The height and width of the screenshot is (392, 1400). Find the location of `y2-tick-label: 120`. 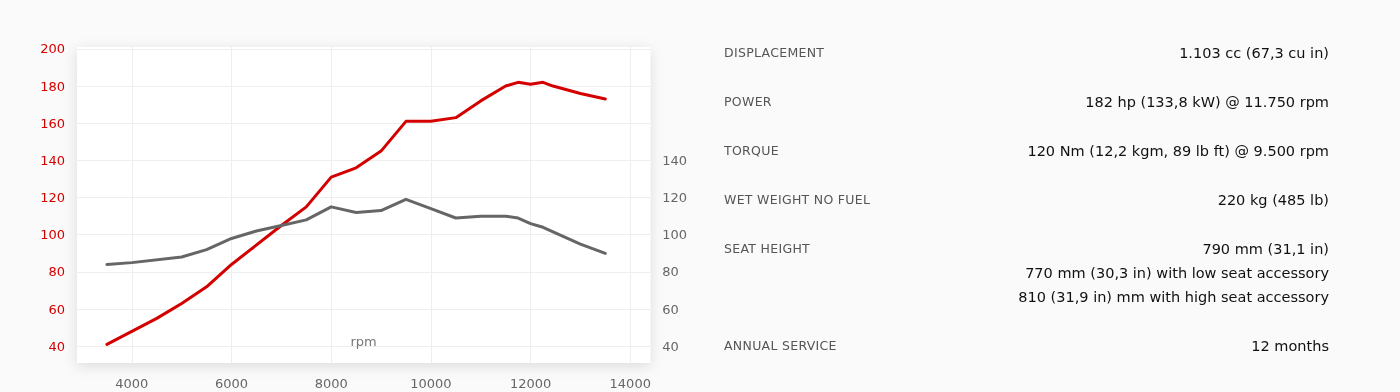

y2-tick-label: 120 is located at coordinates (675, 198).